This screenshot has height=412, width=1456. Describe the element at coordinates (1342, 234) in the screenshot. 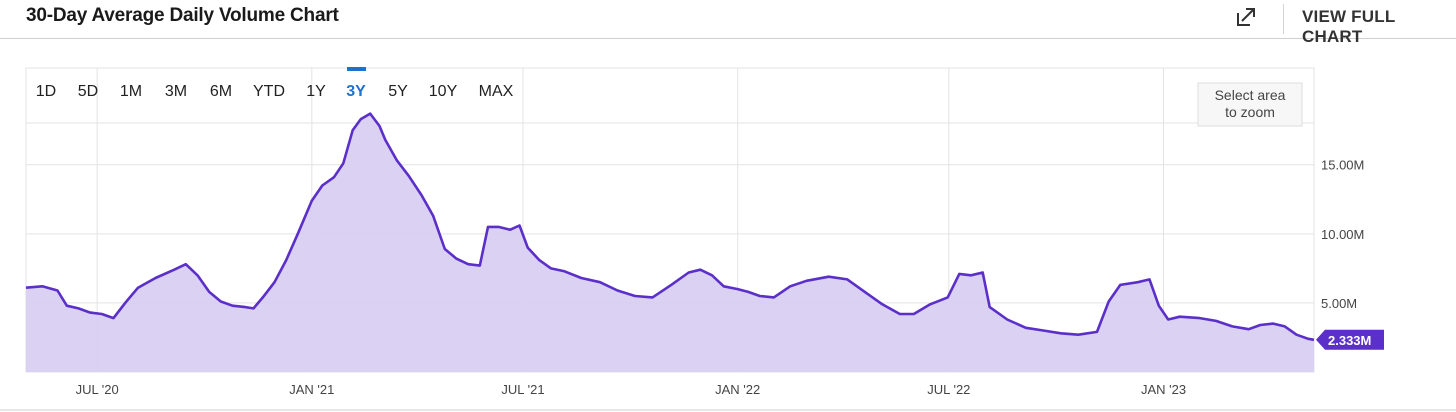

I see `y-tick-label: 10.00M` at that location.